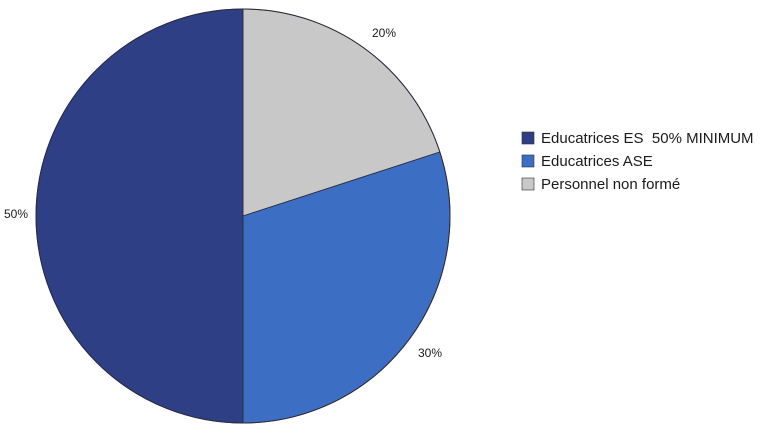 The image size is (781, 424). I want to click on slice-value-label: 50%, so click(16, 214).